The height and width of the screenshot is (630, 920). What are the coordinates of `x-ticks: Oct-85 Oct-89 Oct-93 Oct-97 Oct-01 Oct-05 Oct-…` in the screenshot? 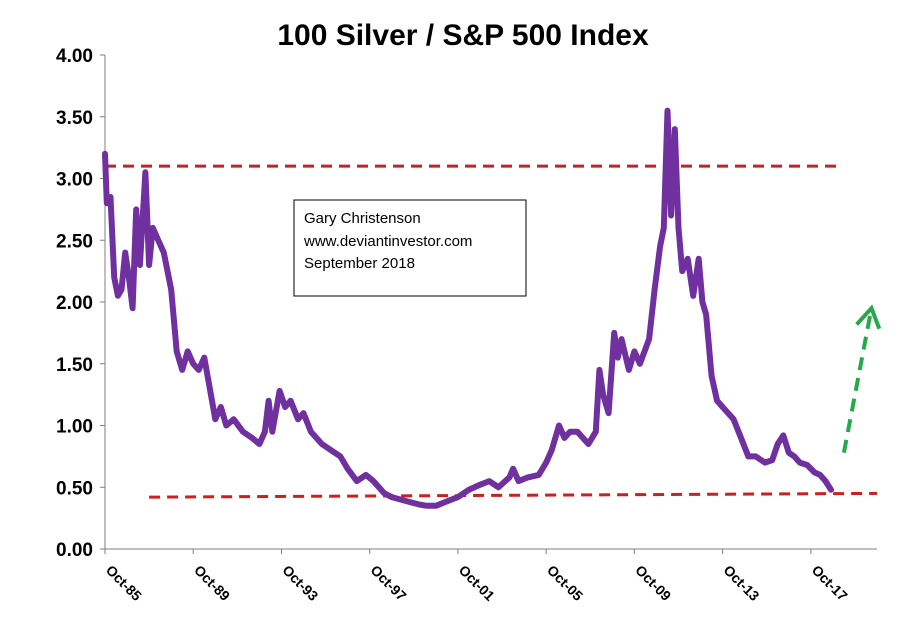 It's located at (477, 576).